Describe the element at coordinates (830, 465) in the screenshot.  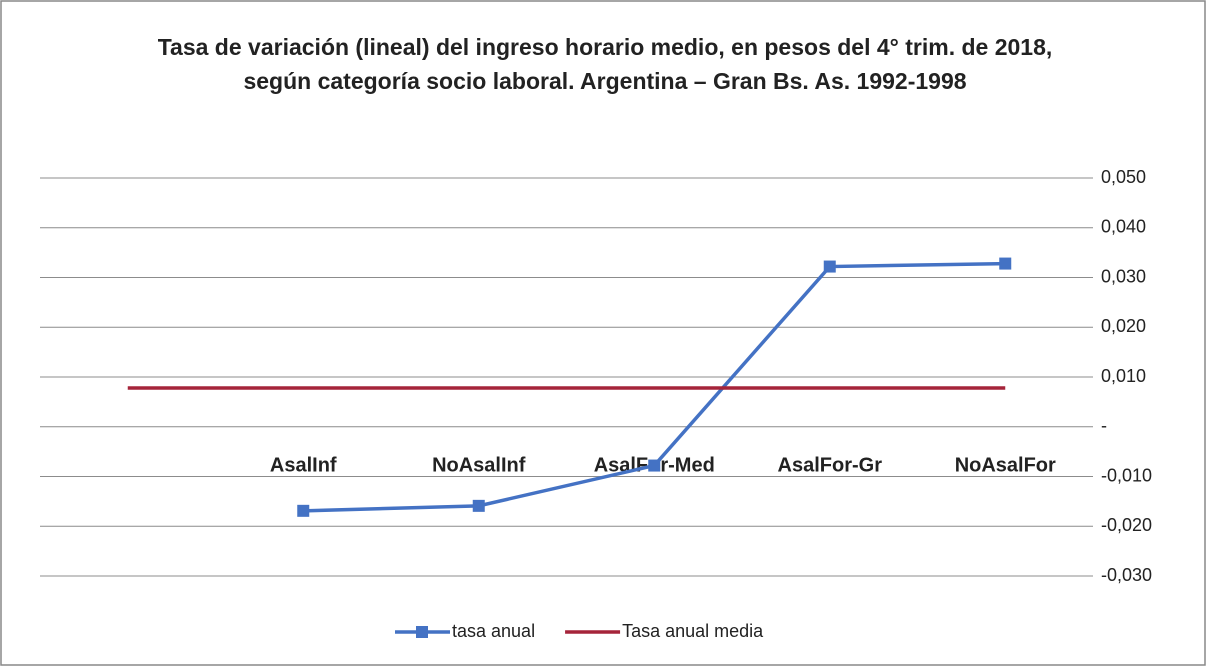
I see `x-tick-label: AsalFor-Gr` at that location.